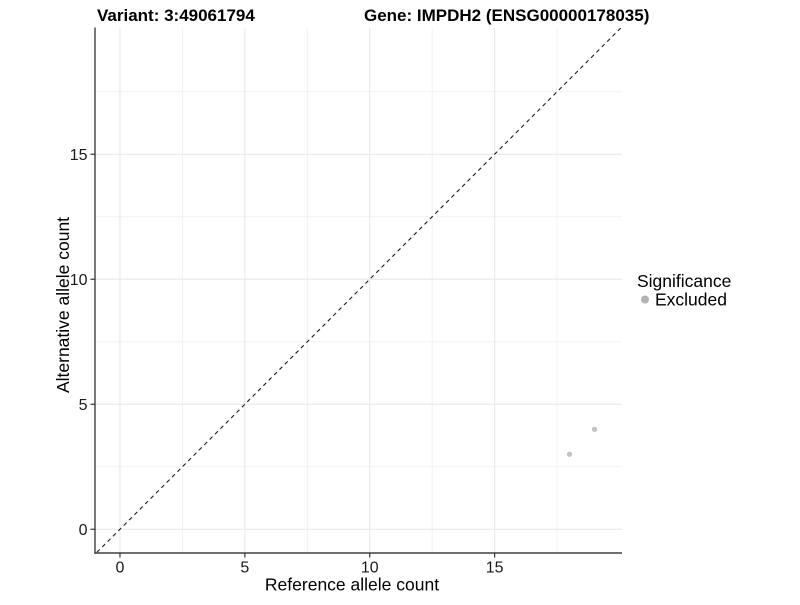 The height and width of the screenshot is (605, 800). What do you see at coordinates (79, 280) in the screenshot?
I see `y-tick-label: 10` at bounding box center [79, 280].